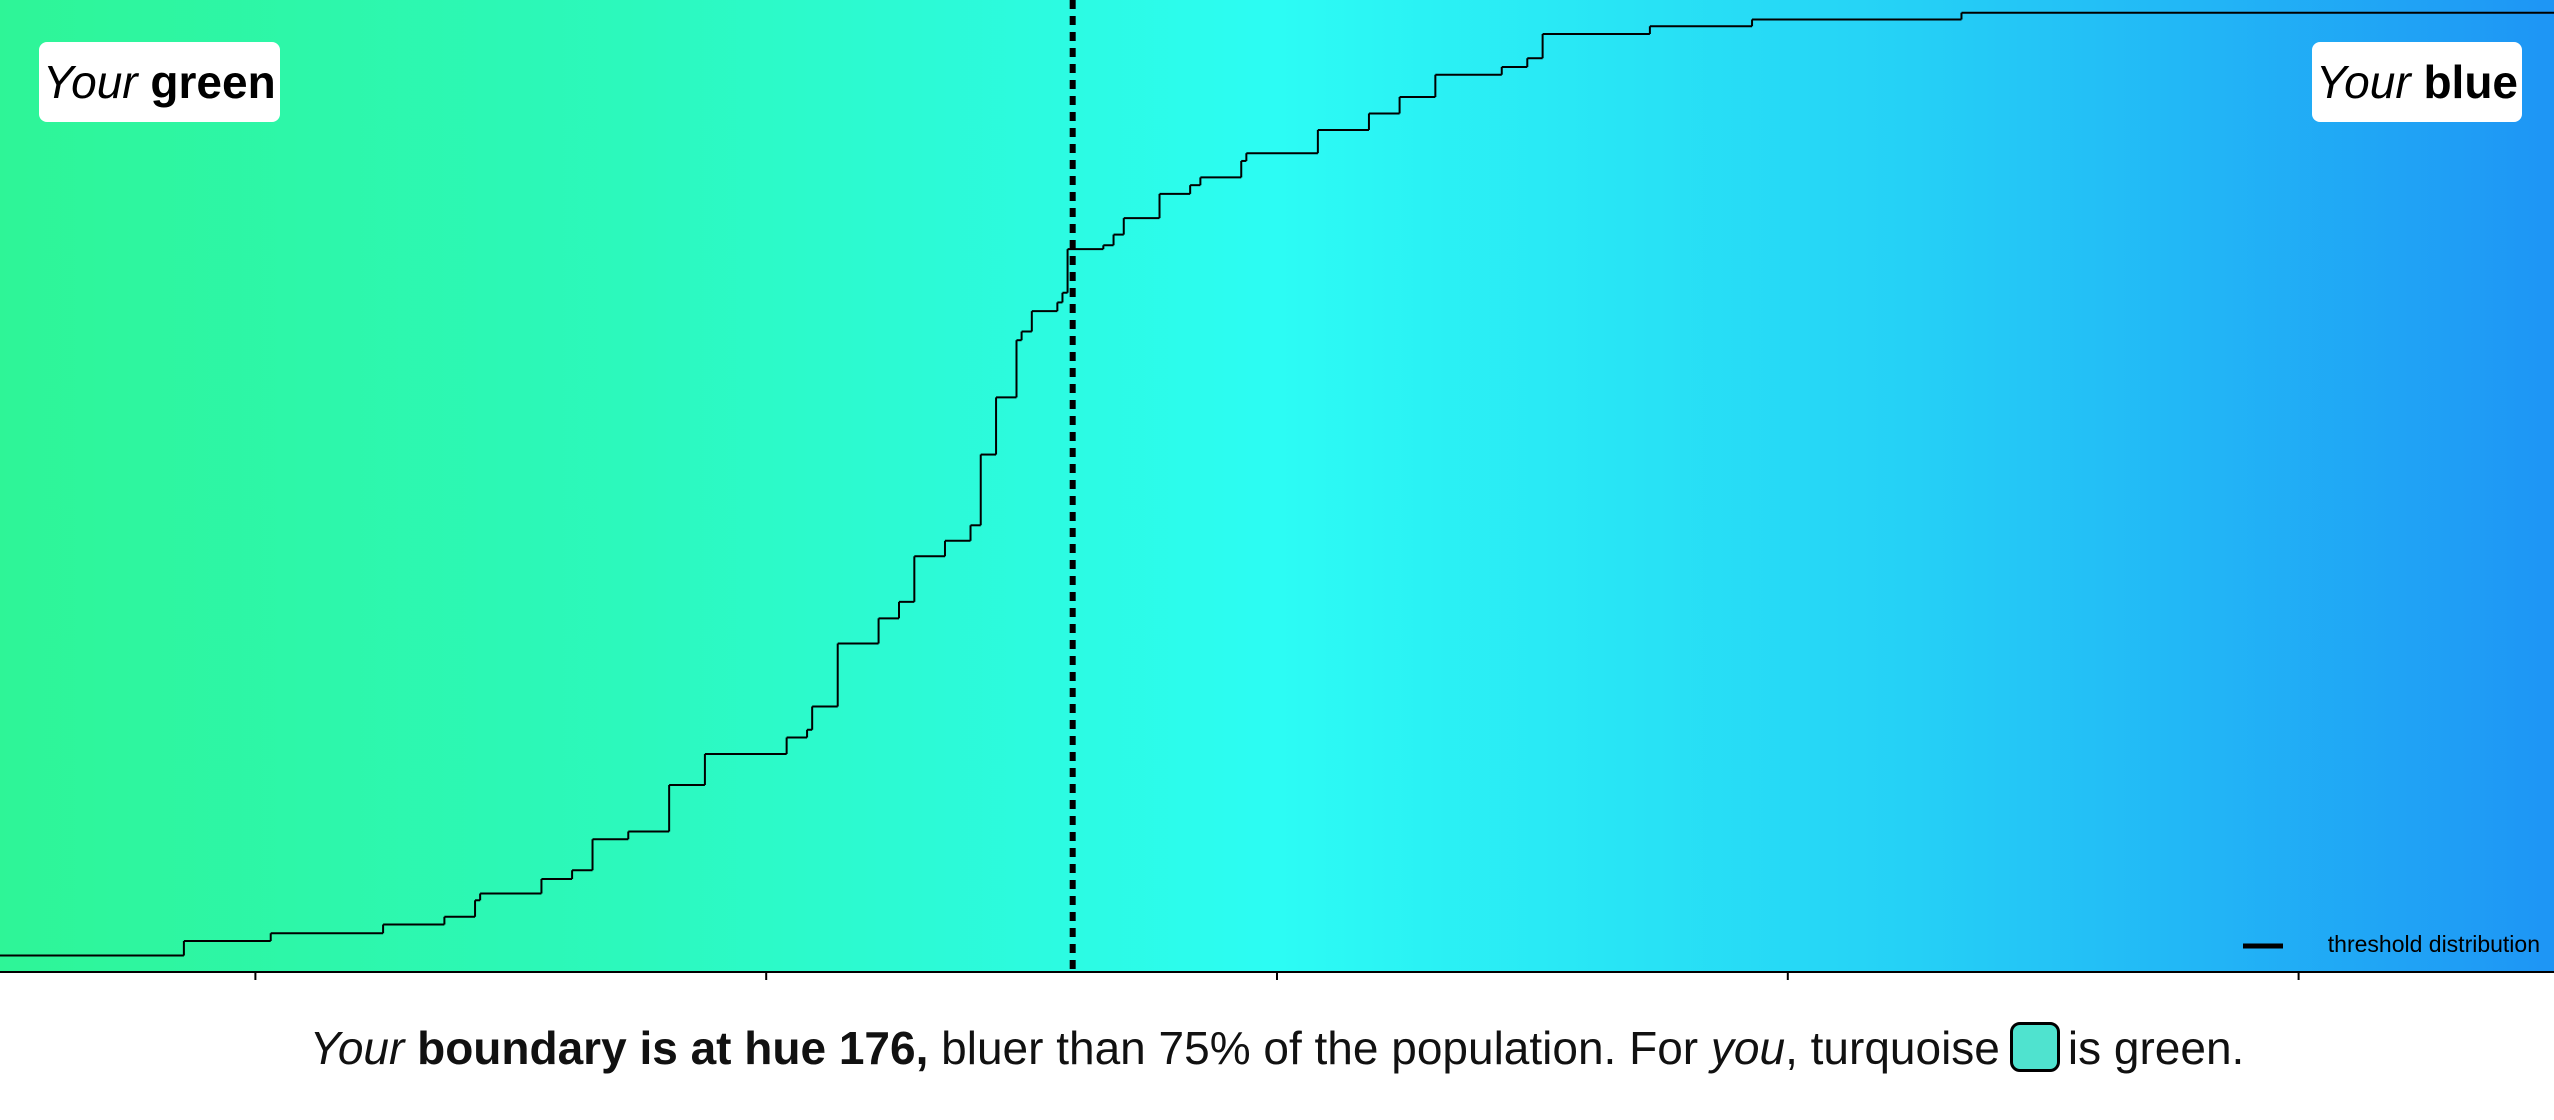 The width and height of the screenshot is (2554, 1120). What do you see at coordinates (1892, 1048) in the screenshot?
I see `caption-text: , turquoise` at bounding box center [1892, 1048].